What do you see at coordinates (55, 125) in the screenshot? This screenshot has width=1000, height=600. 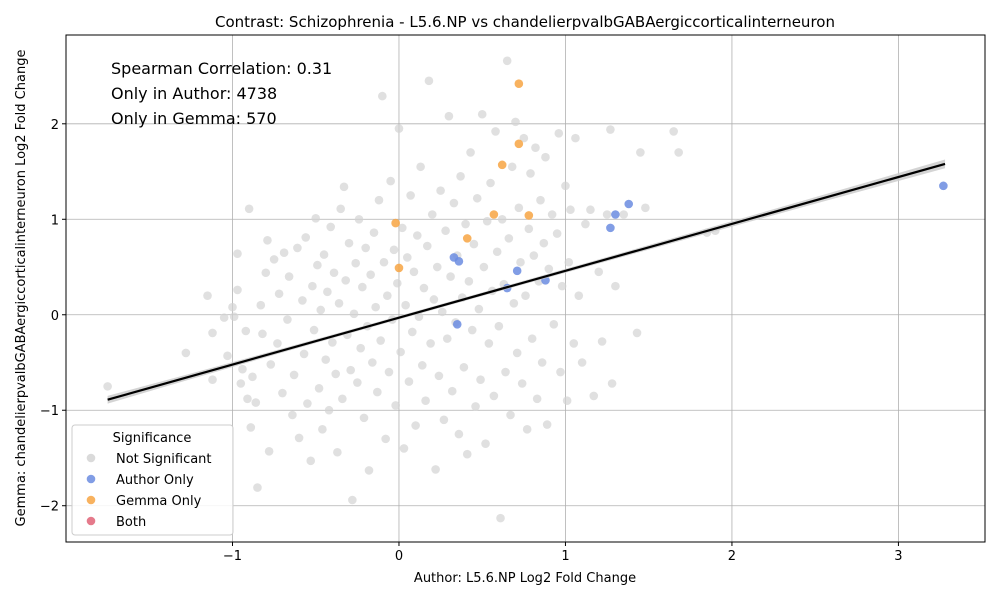 I see `y-tick-label: 2` at bounding box center [55, 125].